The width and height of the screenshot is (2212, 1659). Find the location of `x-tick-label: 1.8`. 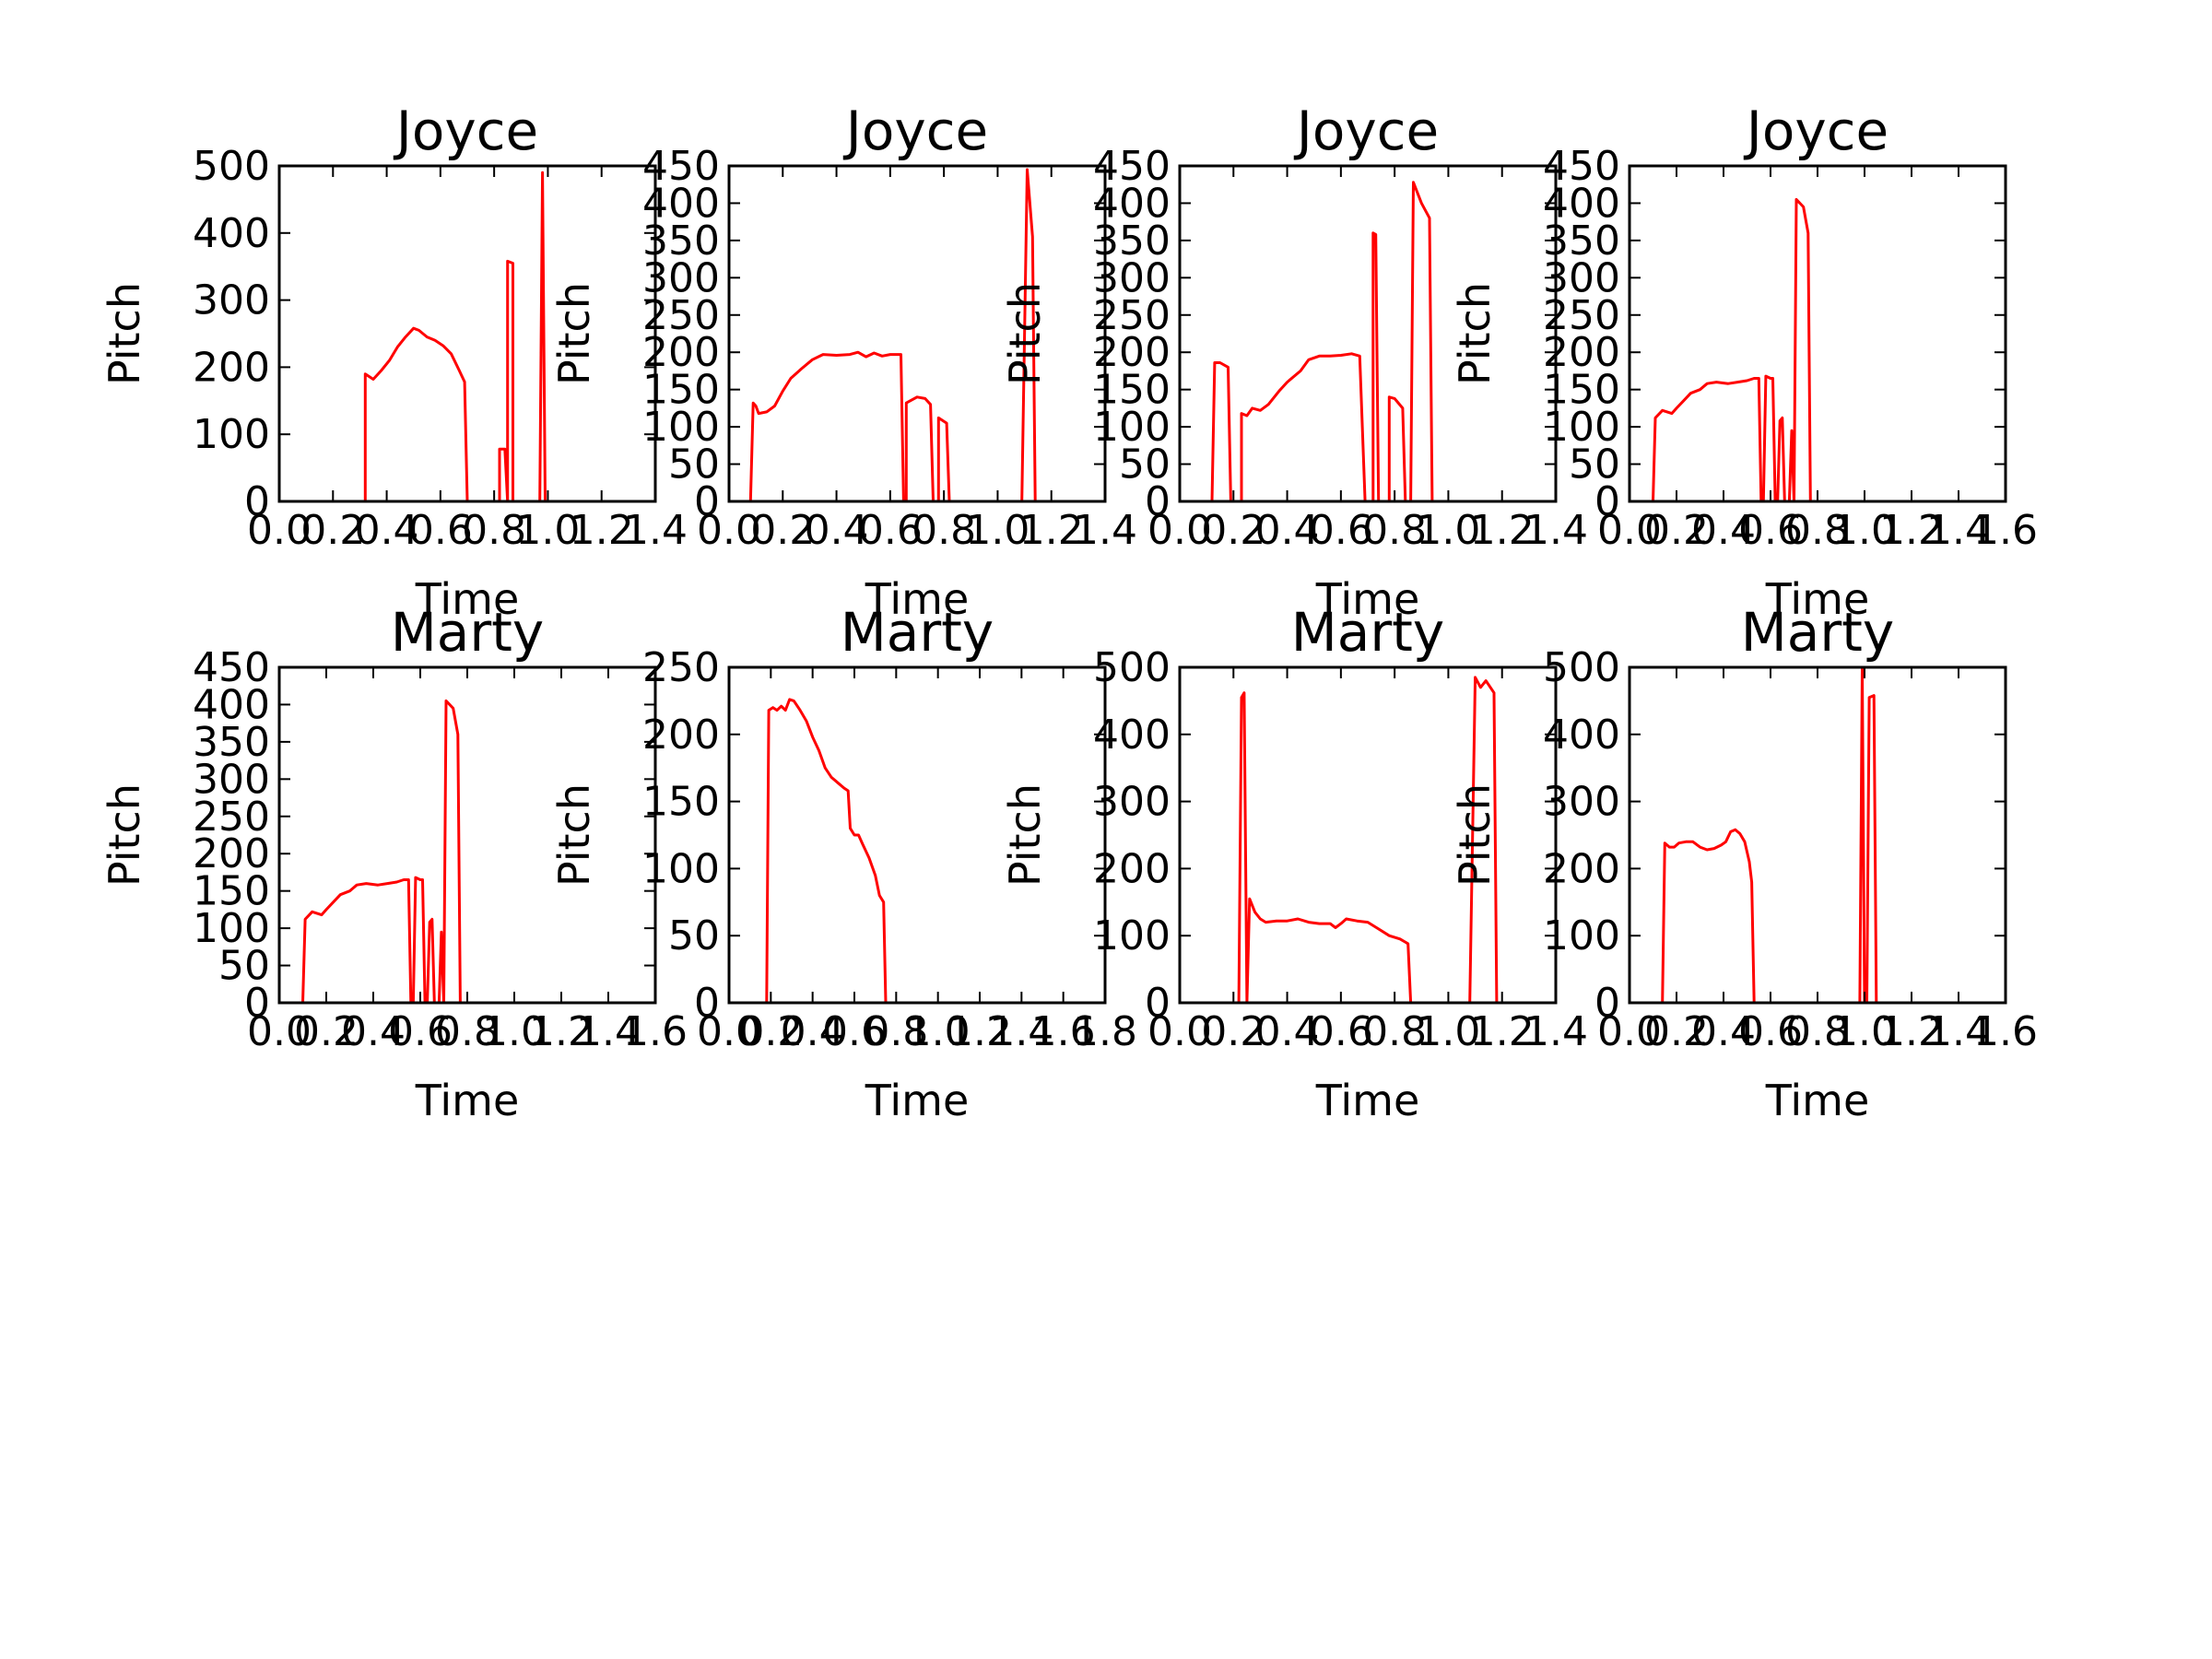

x-tick-label: 1.8 is located at coordinates (1105, 1031).